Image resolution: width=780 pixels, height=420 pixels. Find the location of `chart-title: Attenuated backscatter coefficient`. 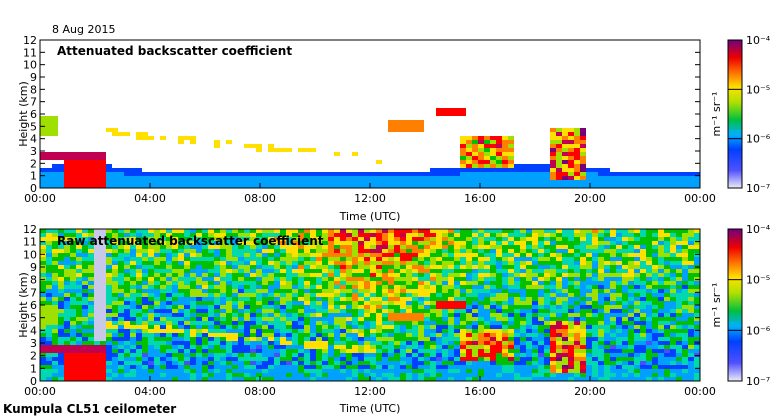

chart-title: Attenuated backscatter coefficient is located at coordinates (174, 51).